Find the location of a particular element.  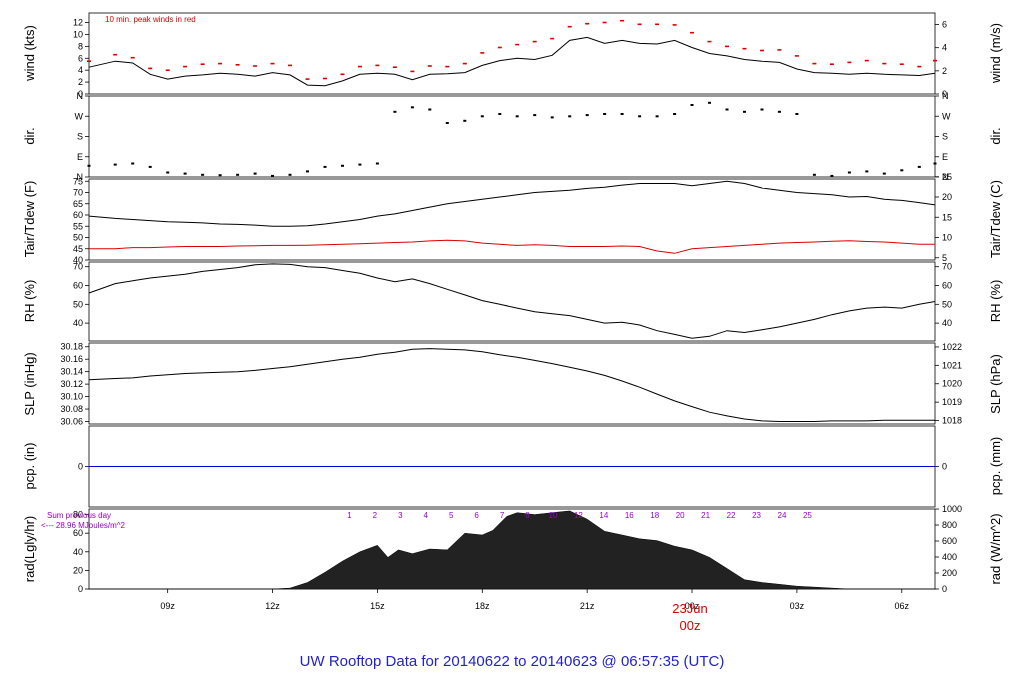

rad-left-tick-label: 20 is located at coordinates (78, 570).